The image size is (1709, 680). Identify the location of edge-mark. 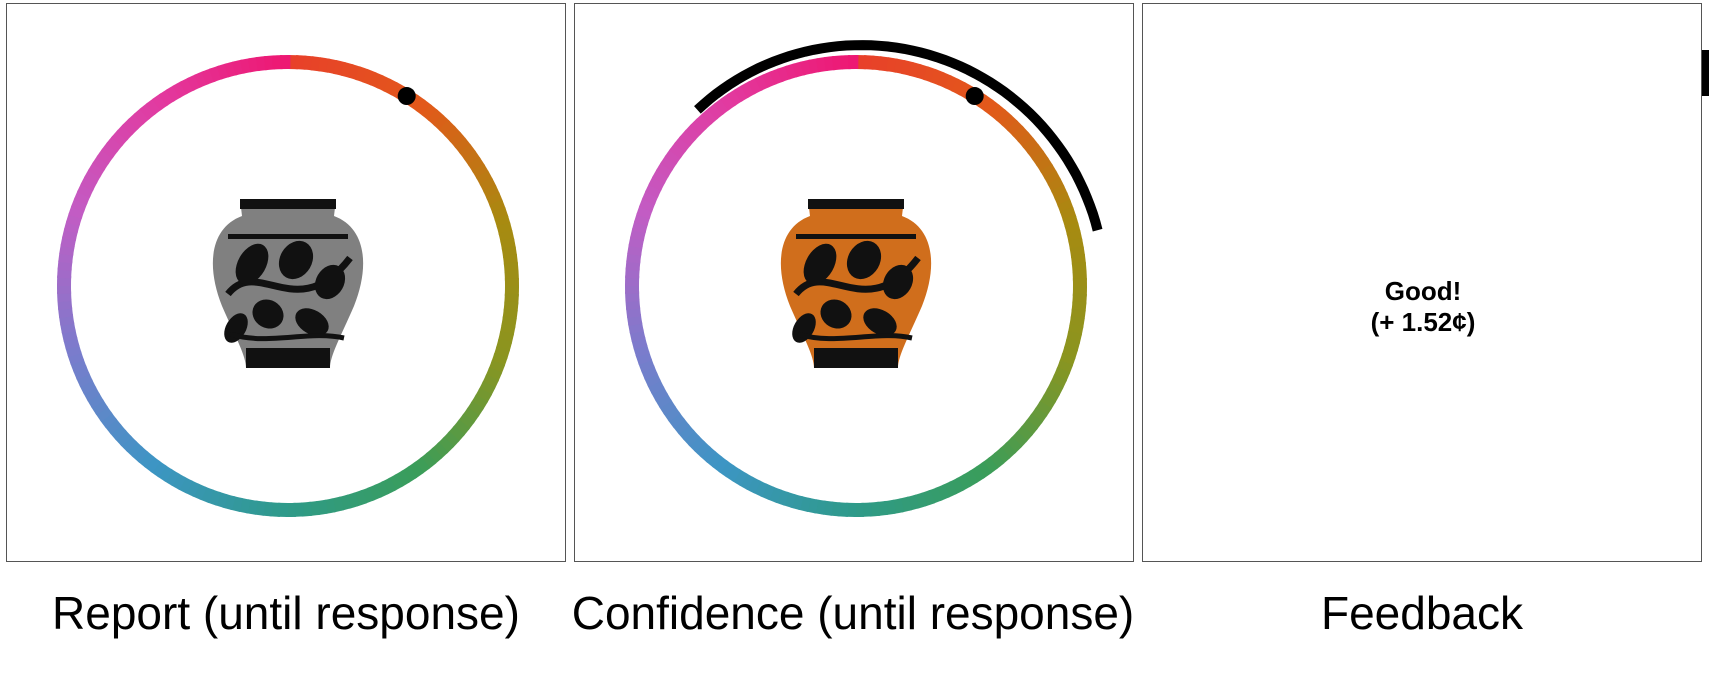
(1705, 73).